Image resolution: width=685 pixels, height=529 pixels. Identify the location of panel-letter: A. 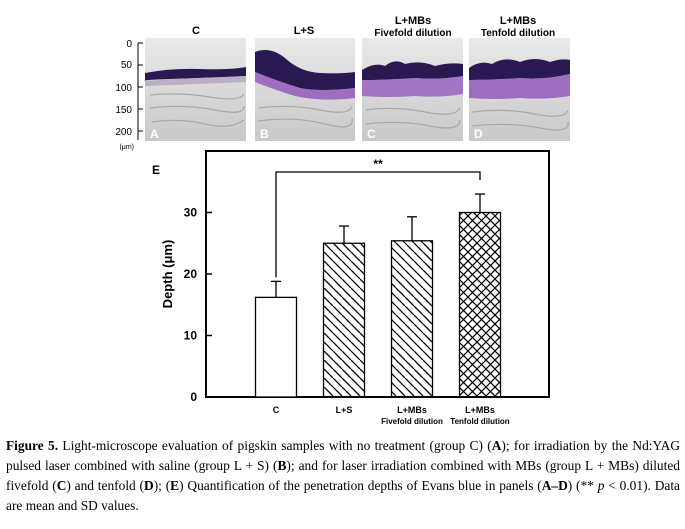
(154, 134).